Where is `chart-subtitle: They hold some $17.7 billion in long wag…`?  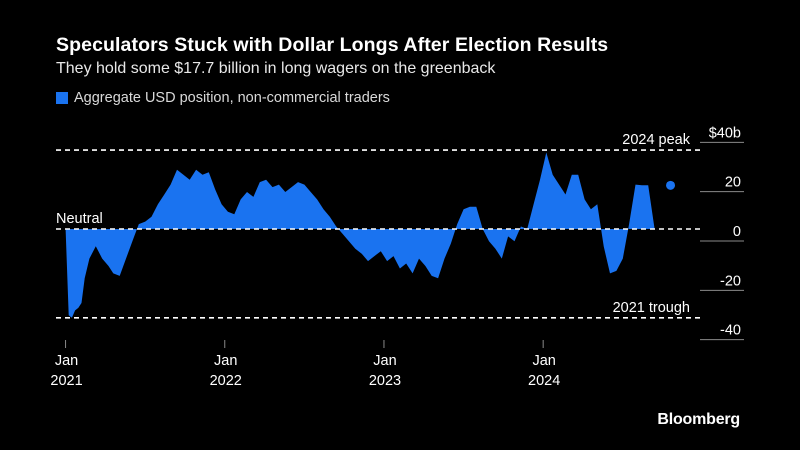 chart-subtitle: They hold some $17.7 billion in long wag… is located at coordinates (276, 68).